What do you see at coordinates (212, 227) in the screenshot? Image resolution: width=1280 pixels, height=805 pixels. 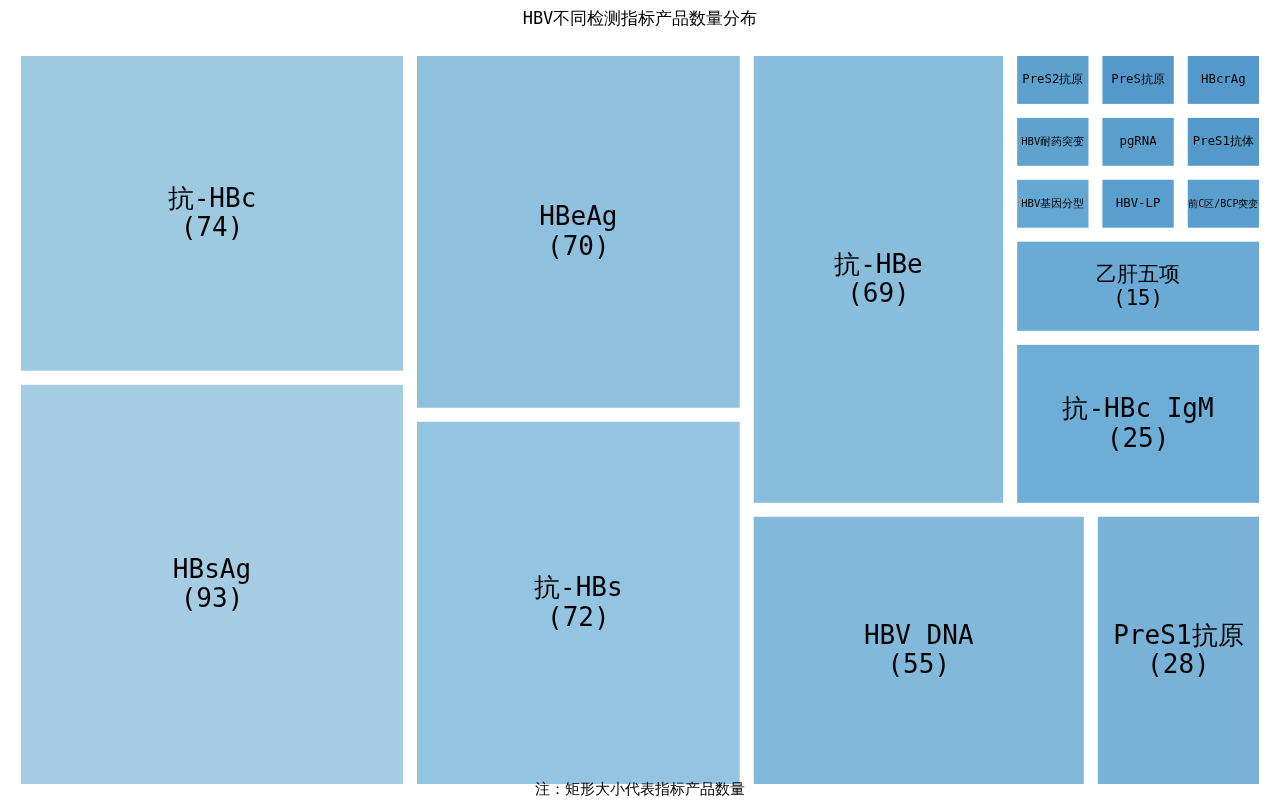 I see `data-label: (74)` at bounding box center [212, 227].